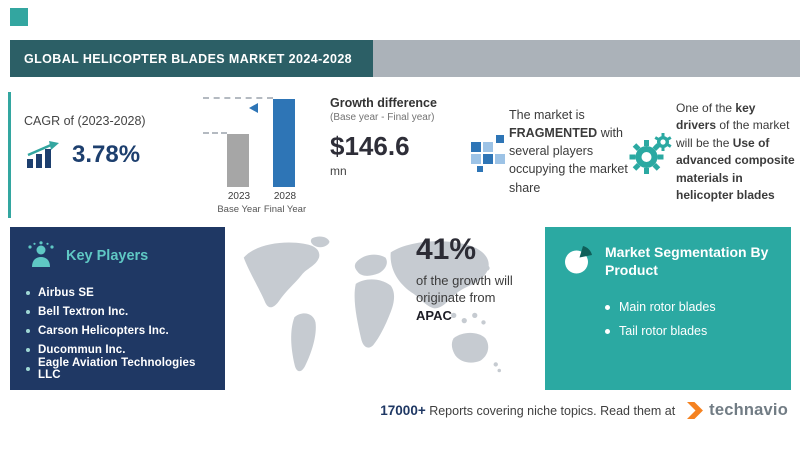 The width and height of the screenshot is (800, 450). Describe the element at coordinates (704, 108) in the screenshot. I see `driver-pre: One of the` at that location.